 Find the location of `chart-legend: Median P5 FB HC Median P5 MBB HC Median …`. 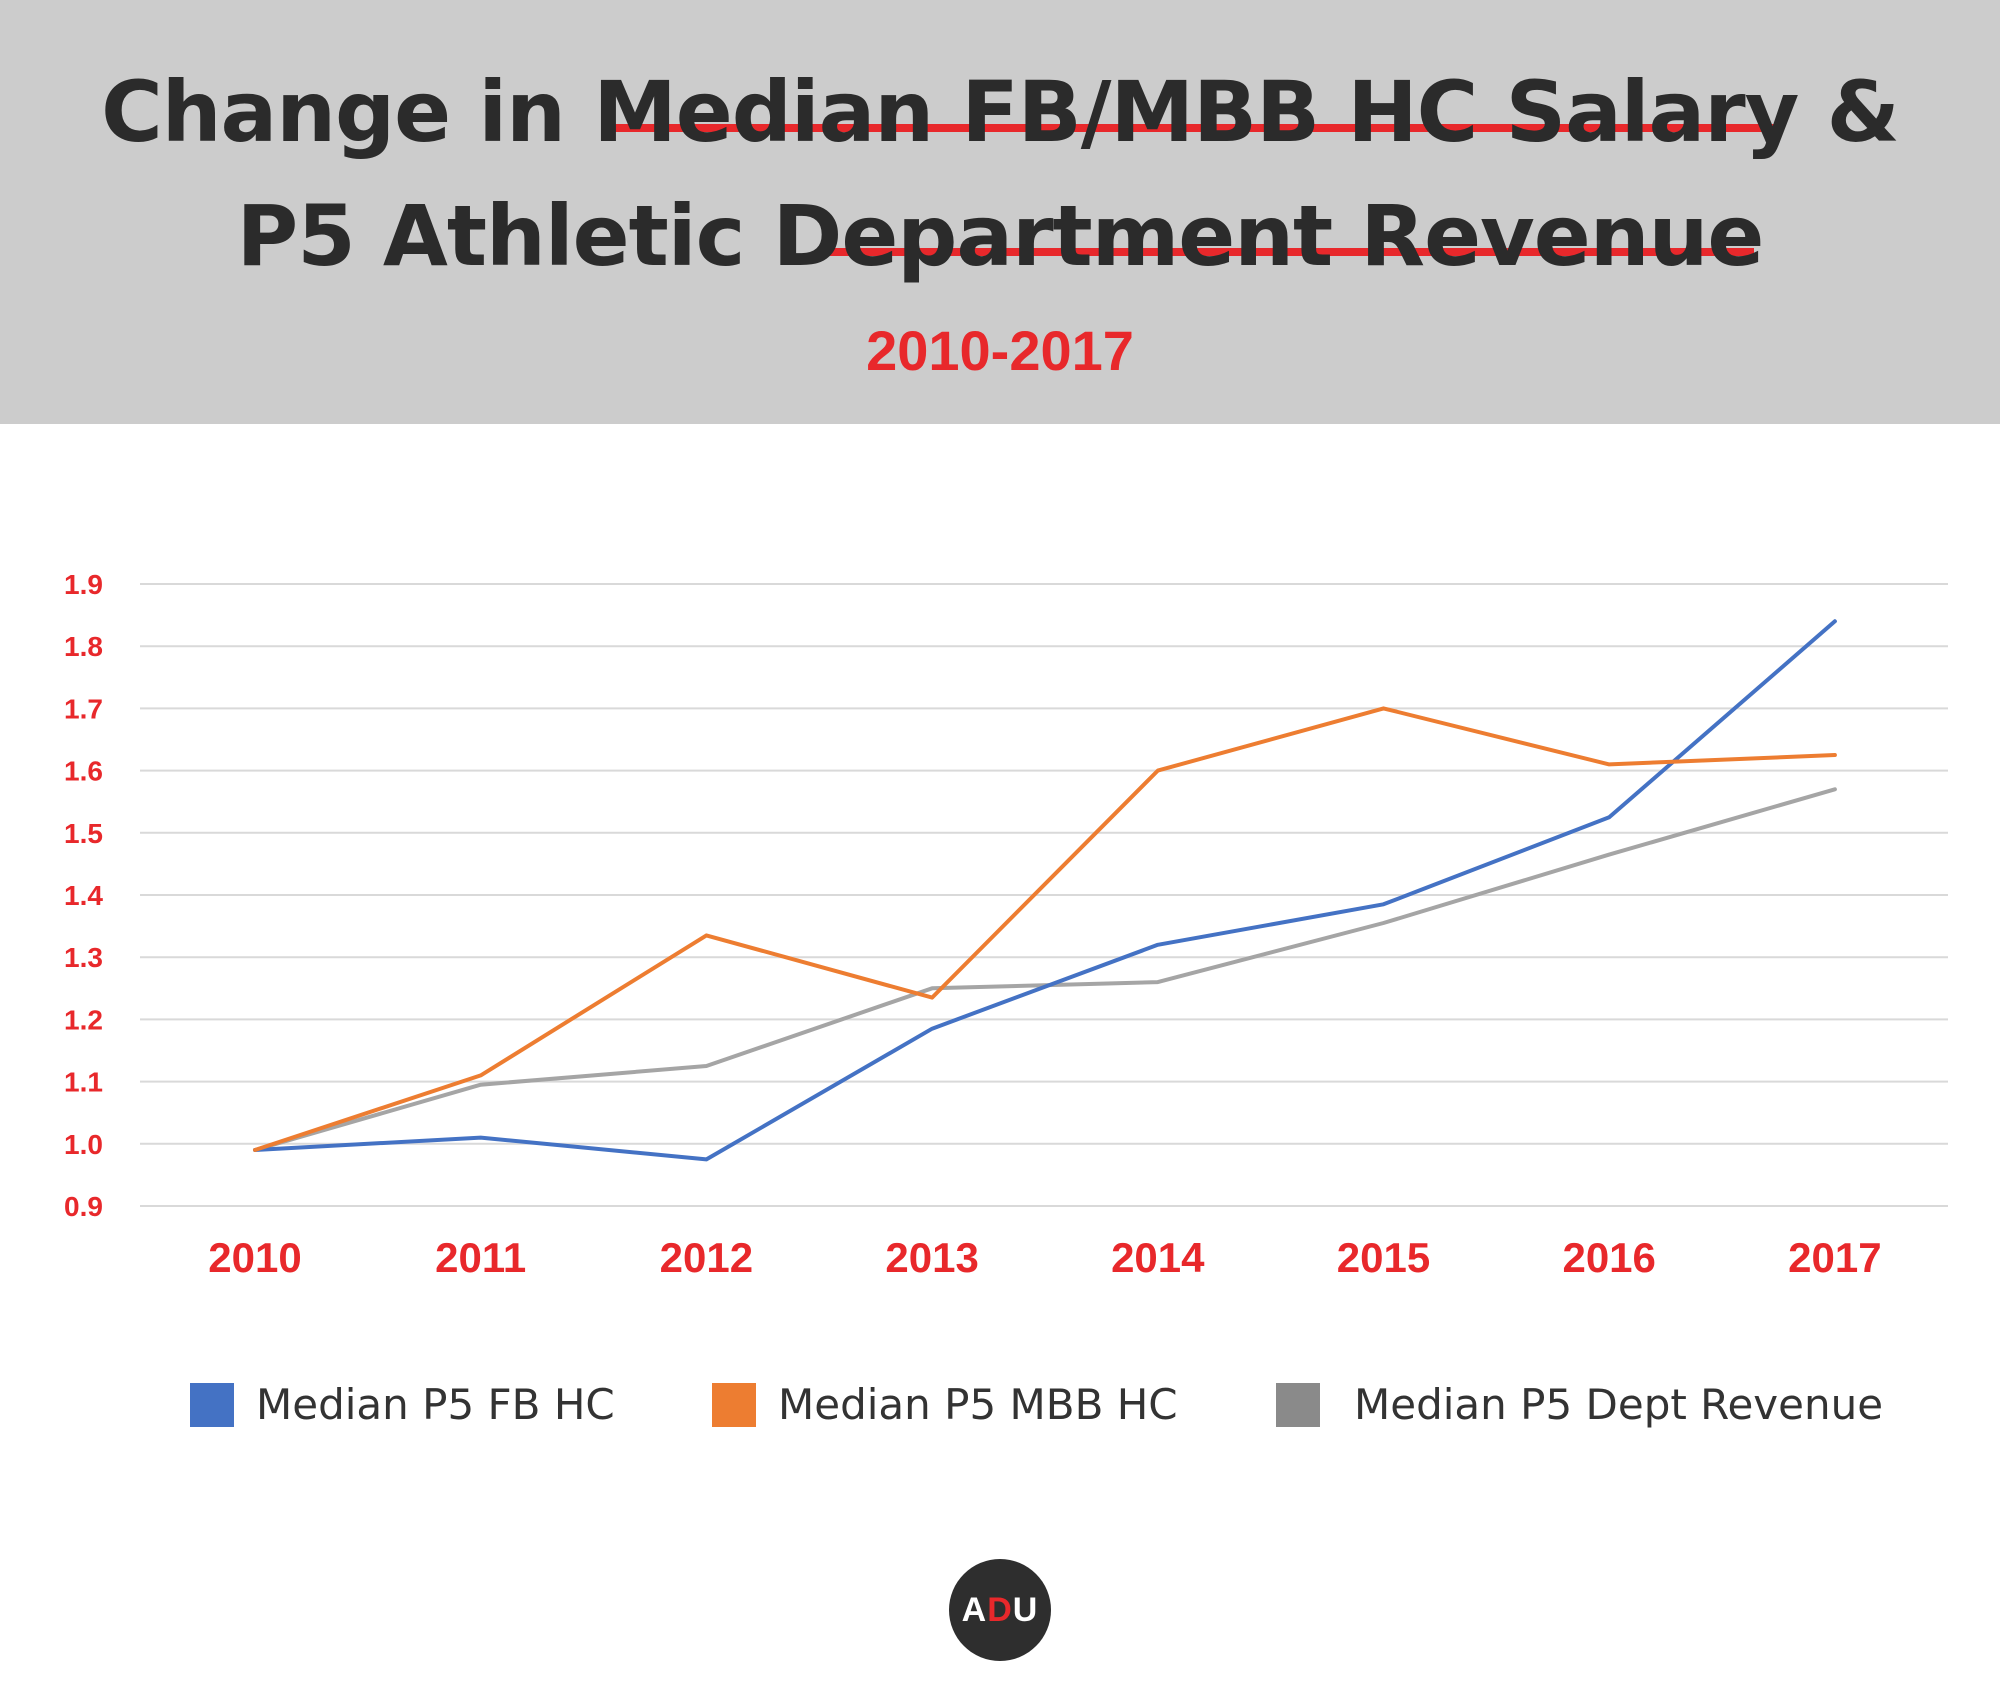

chart-legend: Median P5 FB HC Median P5 MBB HC Median … is located at coordinates (1000, 1405).